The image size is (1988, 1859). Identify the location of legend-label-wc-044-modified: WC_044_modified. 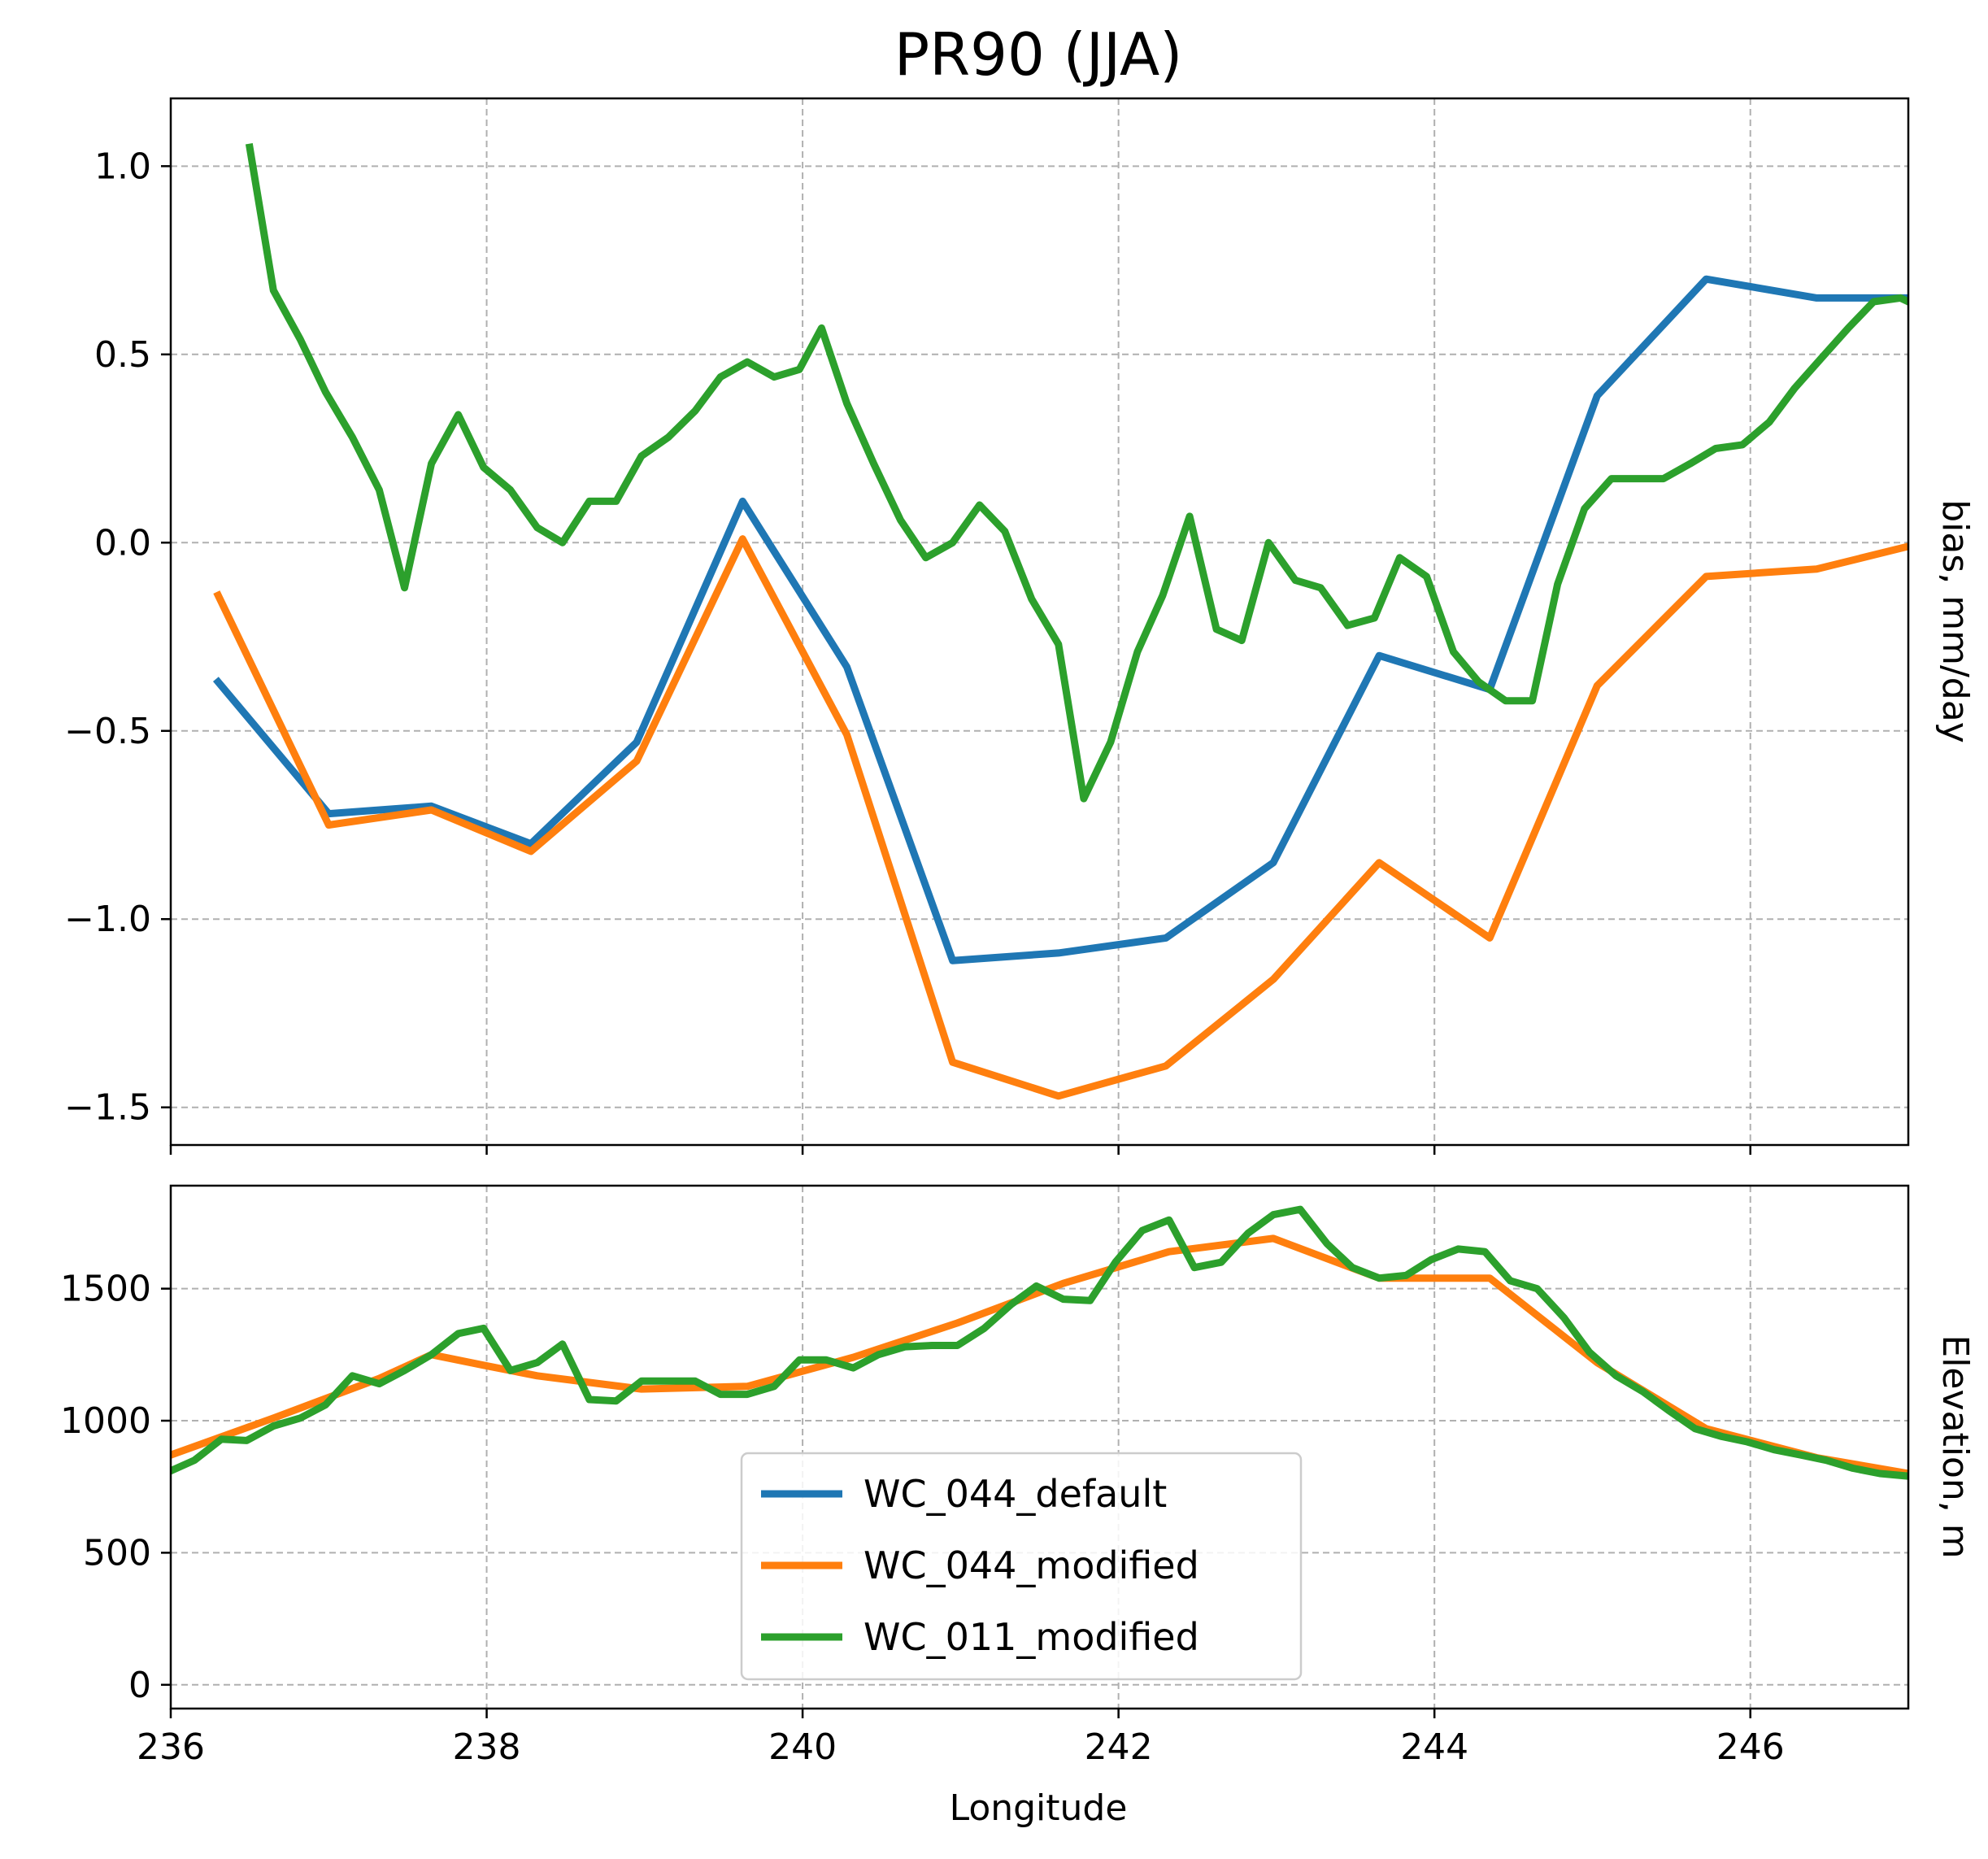
(1031, 1565).